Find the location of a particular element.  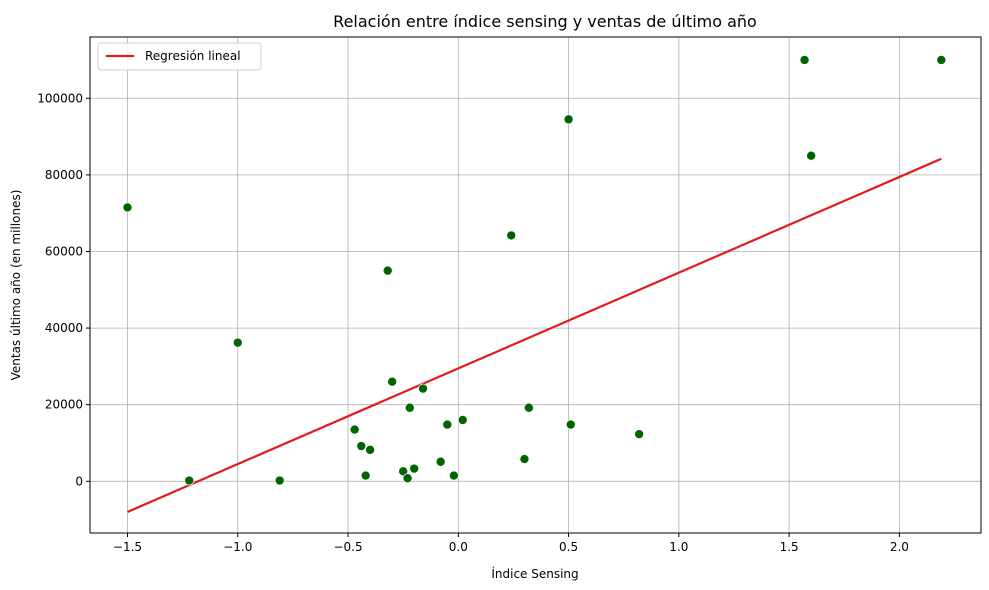

y-axis-ticks: 0 20000 40000 60000 80000 100000 is located at coordinates (63, 289).